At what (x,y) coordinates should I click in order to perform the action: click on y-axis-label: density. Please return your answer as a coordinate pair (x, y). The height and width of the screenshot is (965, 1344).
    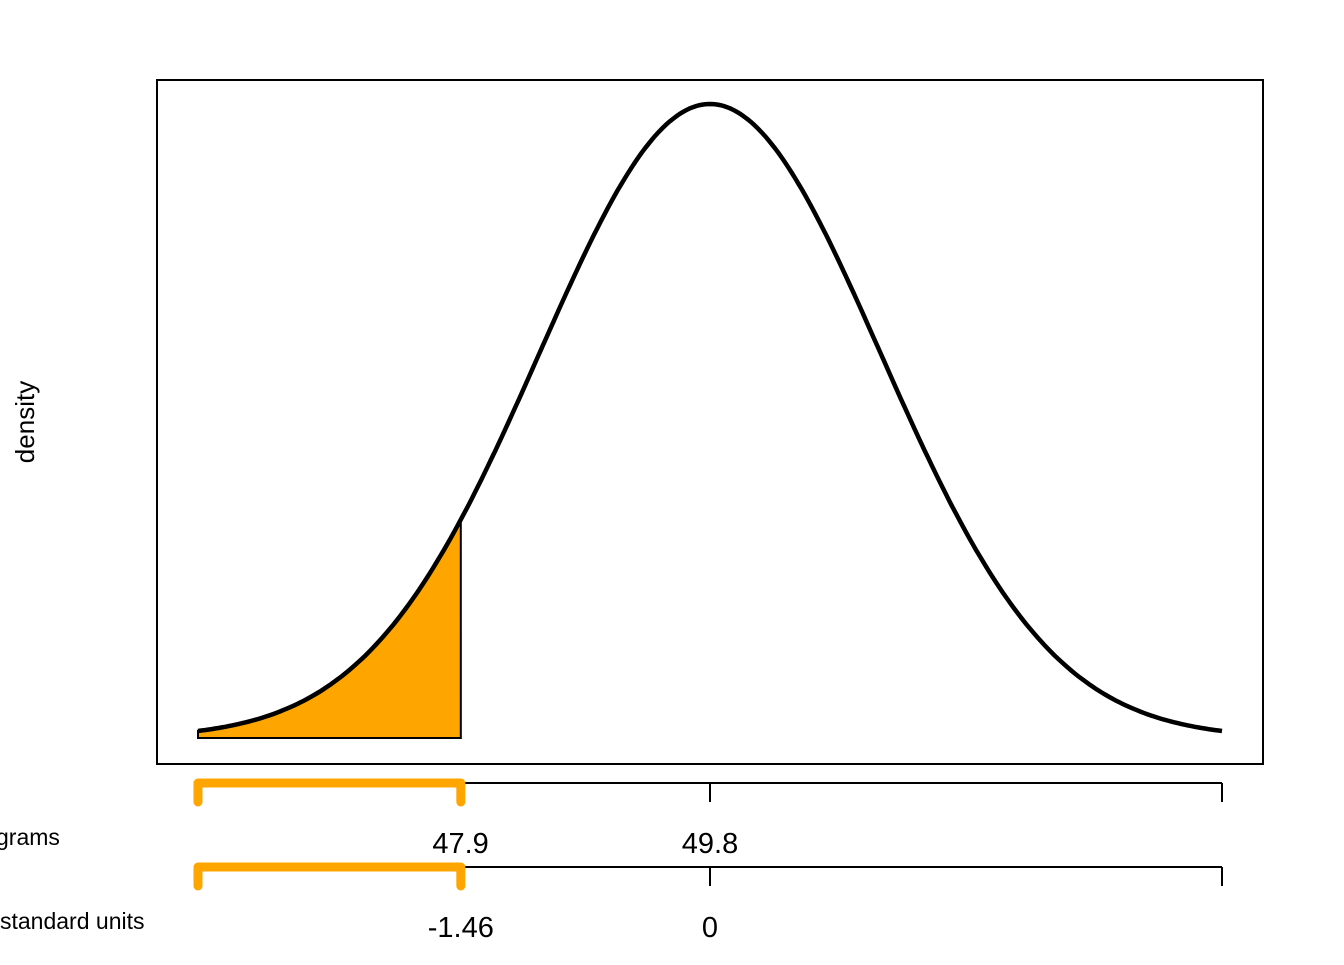
    Looking at the image, I should click on (25, 422).